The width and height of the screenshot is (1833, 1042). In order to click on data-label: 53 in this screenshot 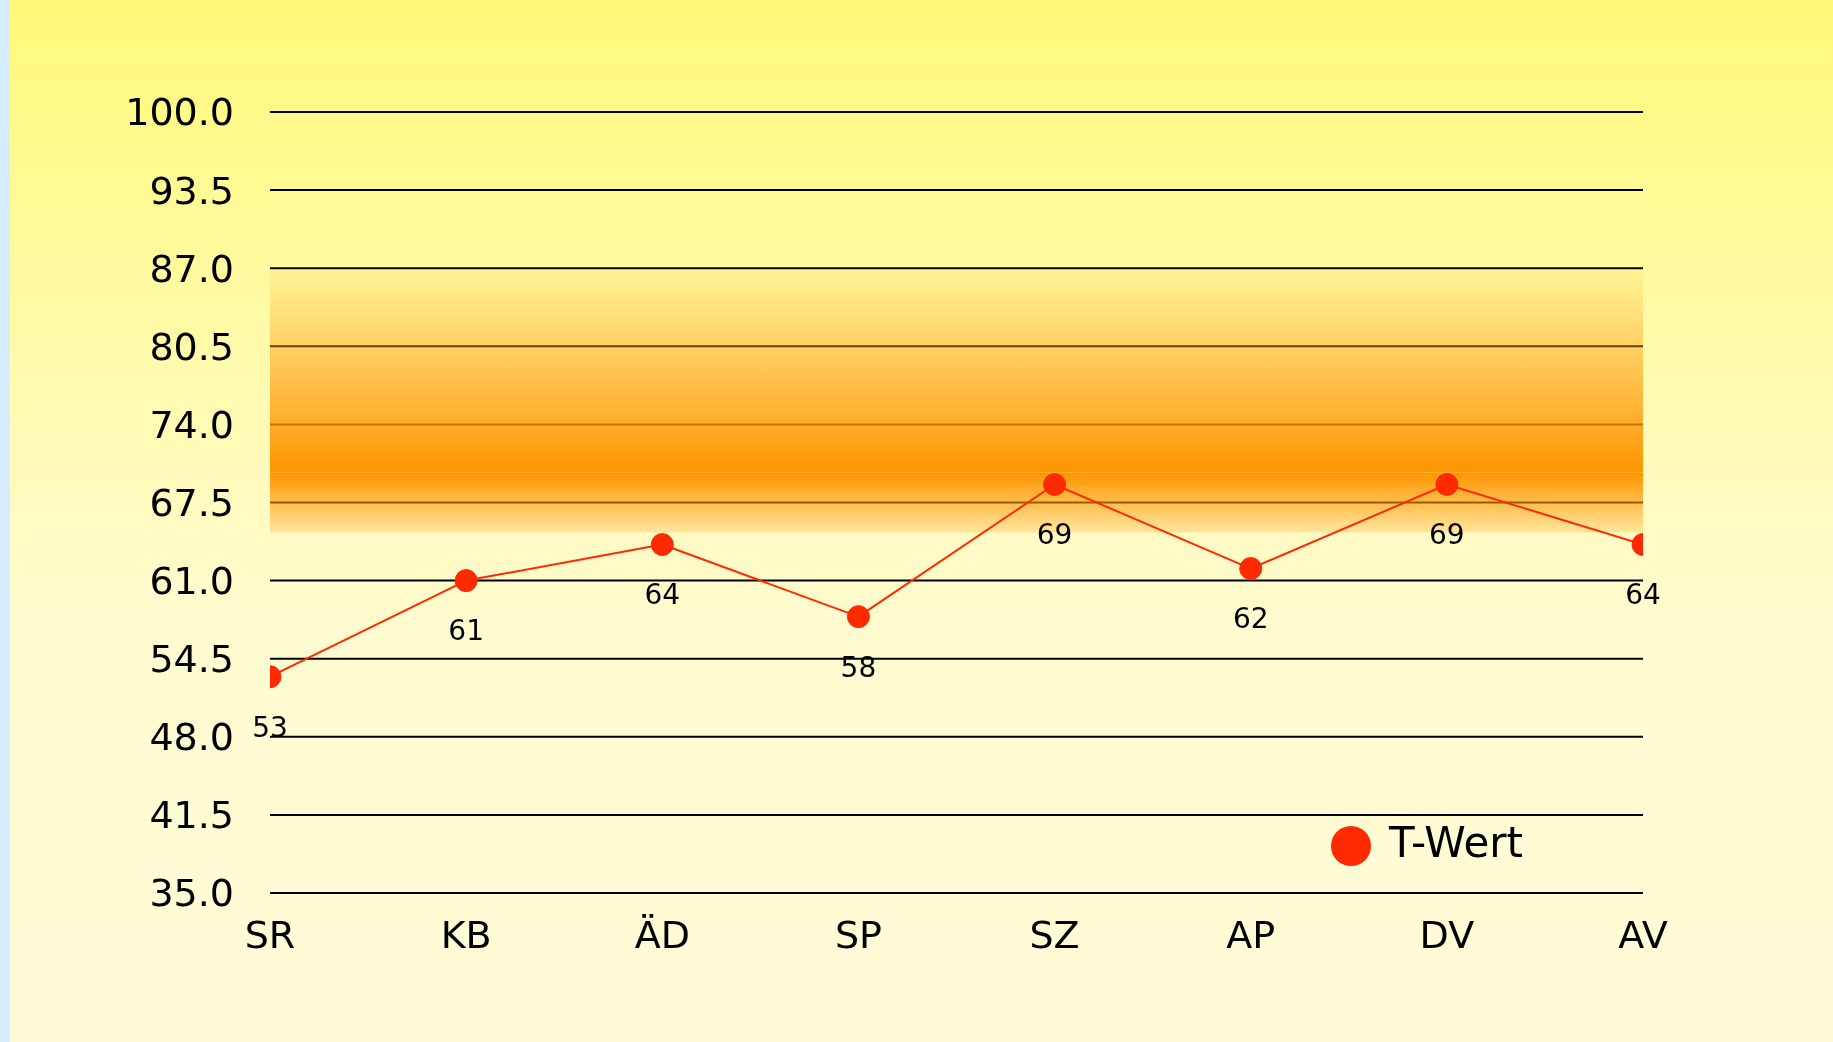, I will do `click(270, 727)`.